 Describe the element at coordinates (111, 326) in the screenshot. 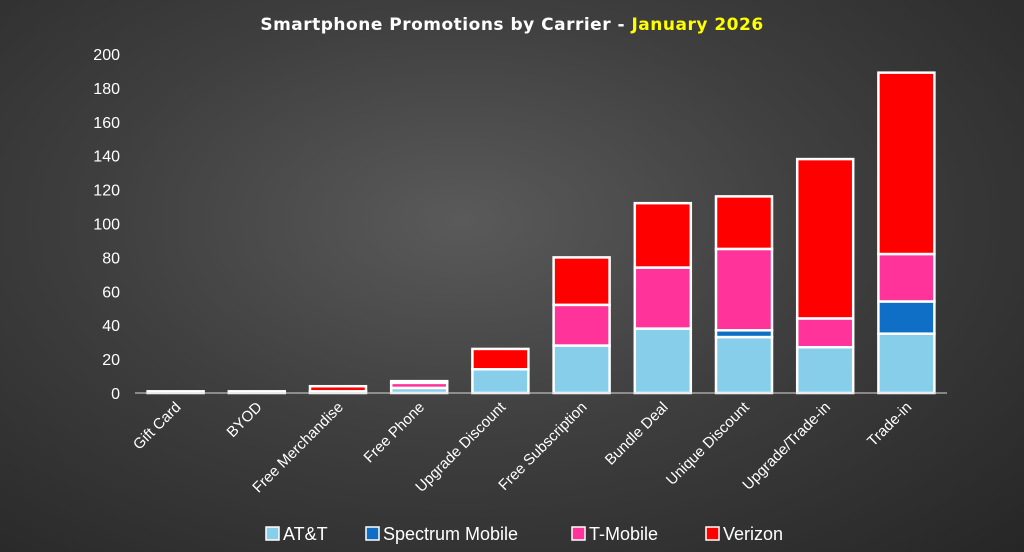

I see `y-tick-label-40: 40` at that location.